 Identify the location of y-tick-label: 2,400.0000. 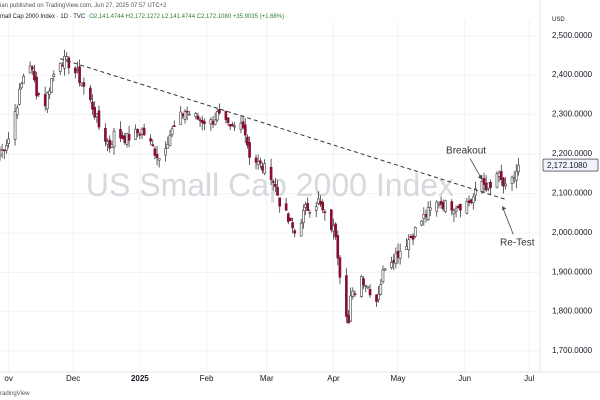
(572, 74).